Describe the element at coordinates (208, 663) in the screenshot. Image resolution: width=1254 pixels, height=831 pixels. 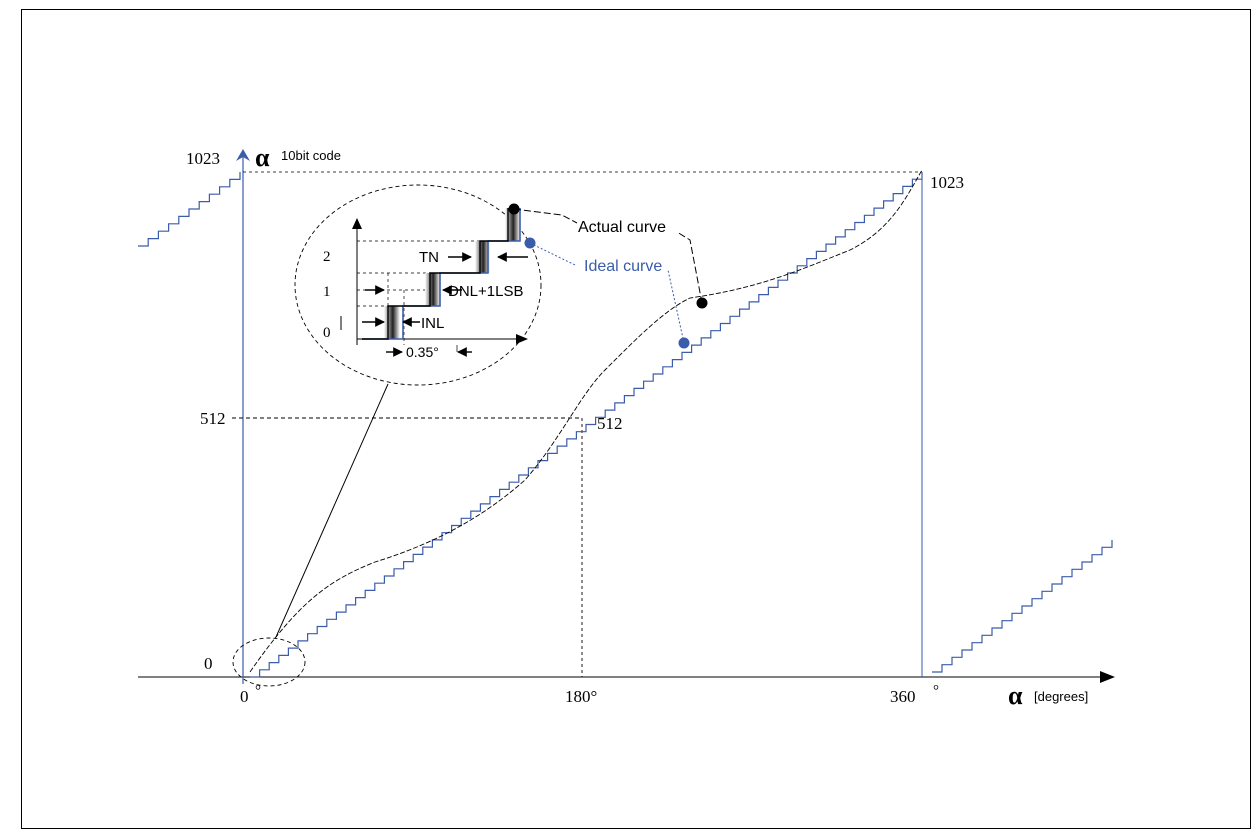
I see `y-tick-0: 0` at that location.